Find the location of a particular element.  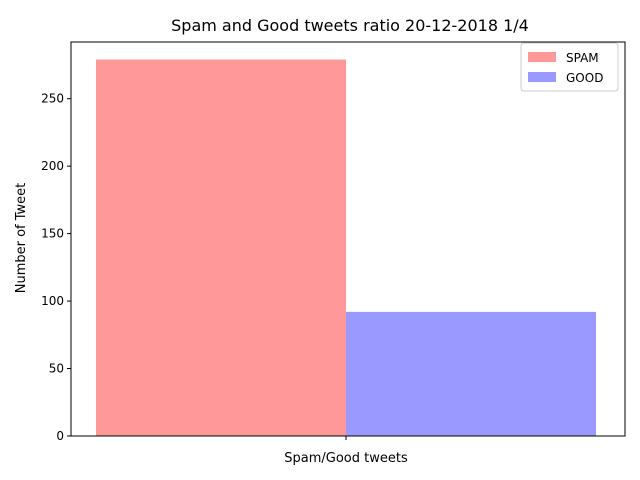

legend-label-spam: SPAM is located at coordinates (582, 58).